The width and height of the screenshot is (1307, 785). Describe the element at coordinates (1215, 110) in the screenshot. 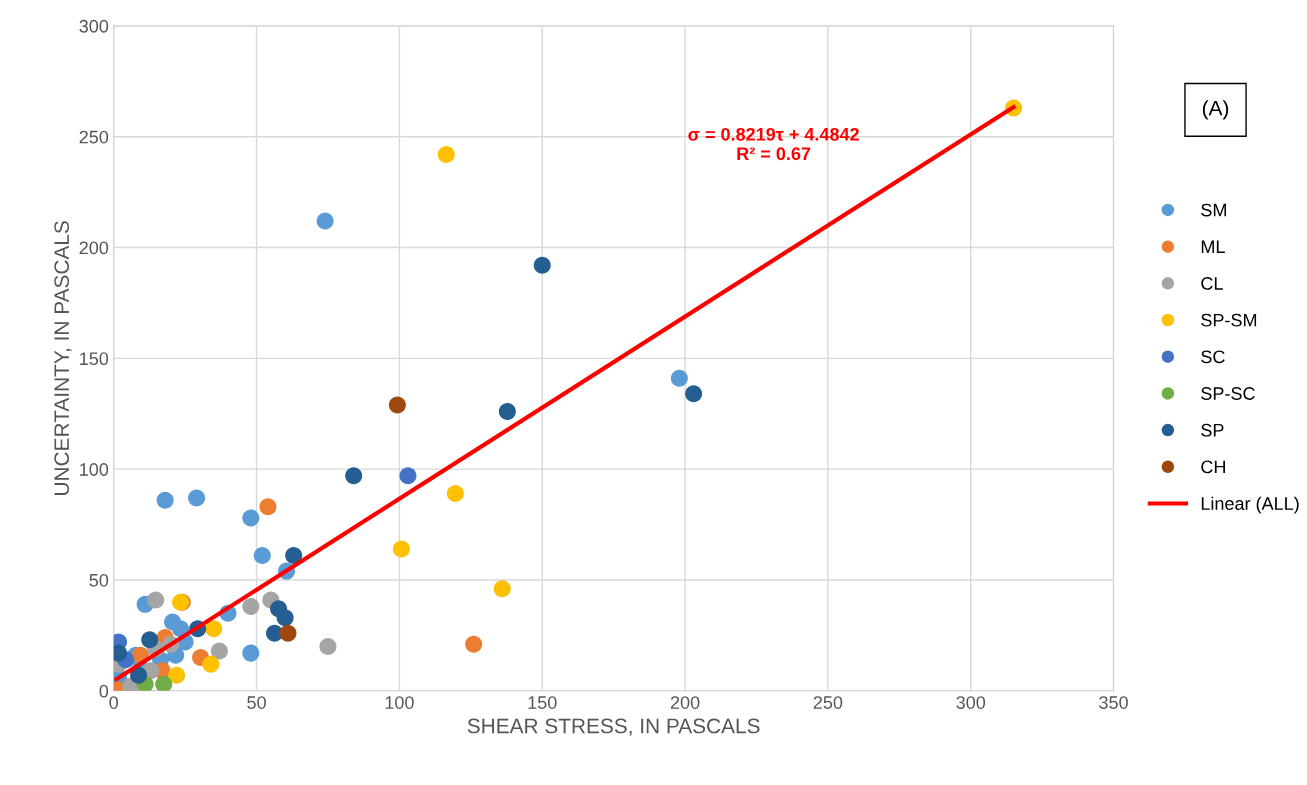

I see `text: (A)` at that location.